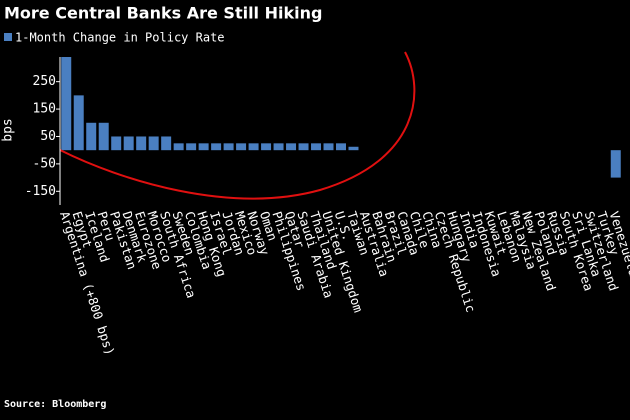 This screenshot has width=630, height=420. Describe the element at coordinates (120, 38) in the screenshot. I see `legend-label: 1-Month Change in Policy Rate` at that location.